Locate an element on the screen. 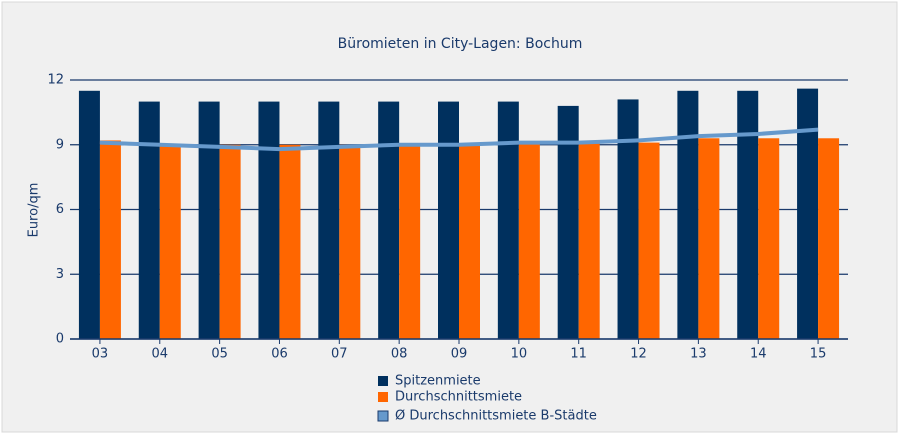  x-tick-label: 15 is located at coordinates (818, 354).